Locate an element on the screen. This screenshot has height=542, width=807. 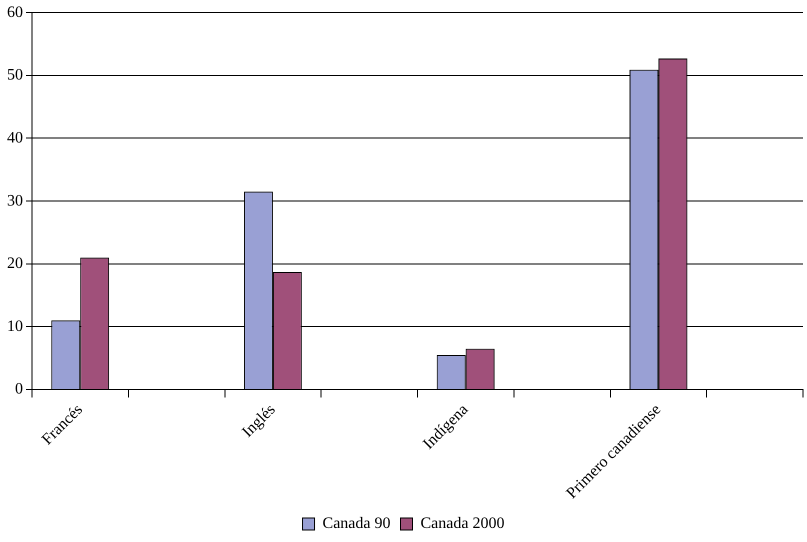
y-tick-label: 10 is located at coordinates (15, 326).